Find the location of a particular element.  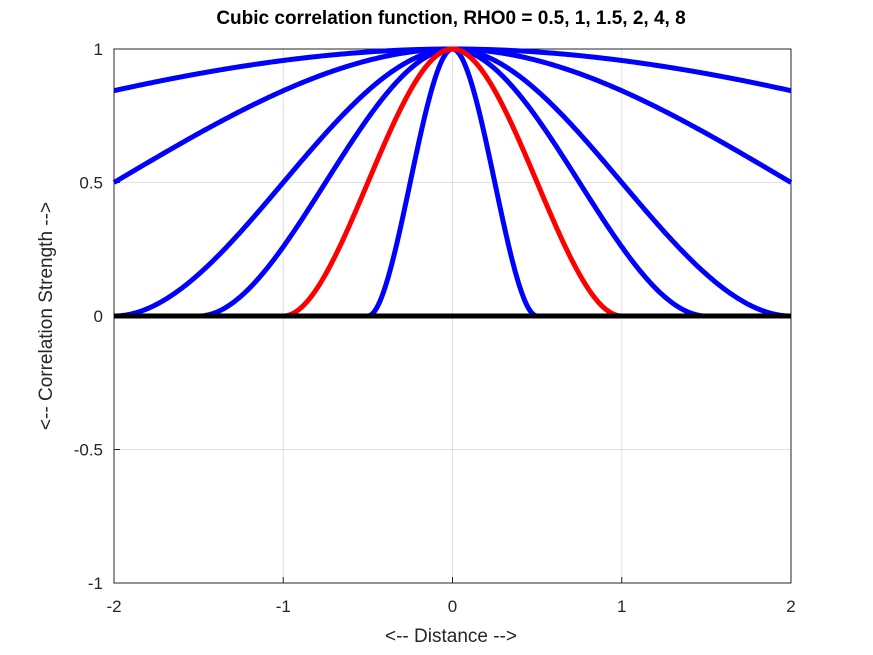

y-tick-label: 0 is located at coordinates (98, 316).